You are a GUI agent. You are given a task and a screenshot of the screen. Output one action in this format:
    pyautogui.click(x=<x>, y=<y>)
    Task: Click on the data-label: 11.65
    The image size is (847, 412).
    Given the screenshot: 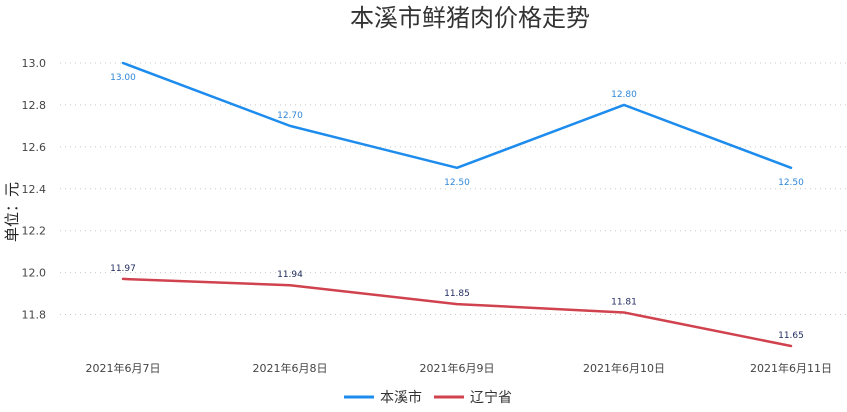 What is the action you would take?
    pyautogui.click(x=791, y=336)
    